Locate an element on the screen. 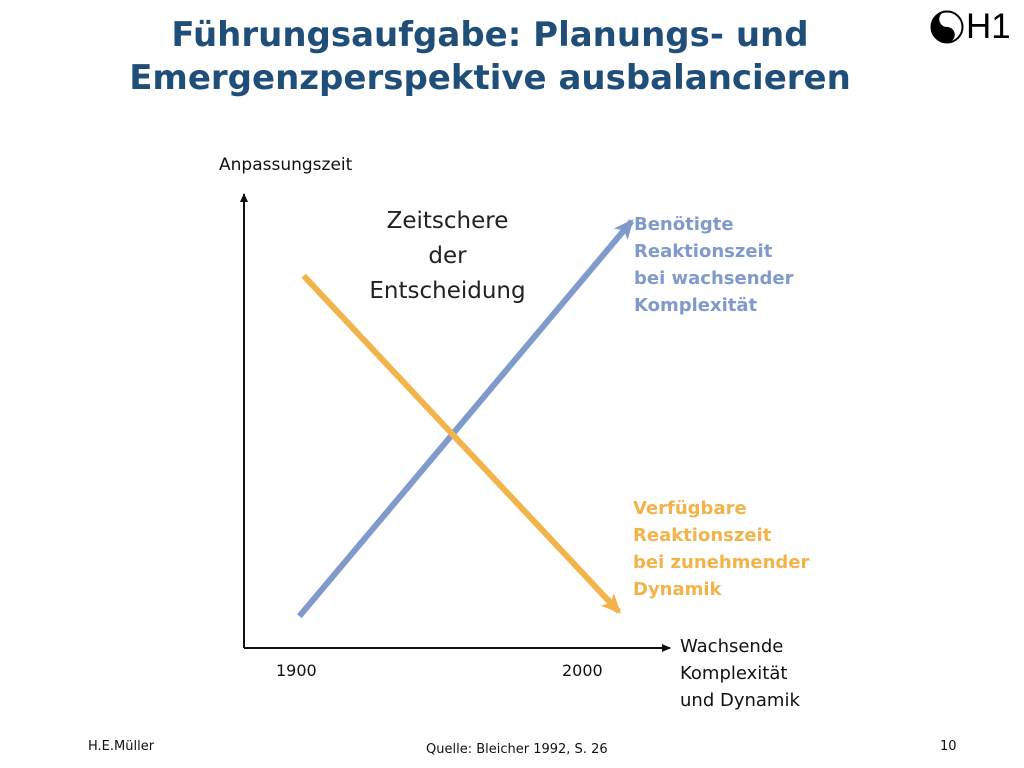  zeitschere-line-3: Entscheidung is located at coordinates (447, 291).